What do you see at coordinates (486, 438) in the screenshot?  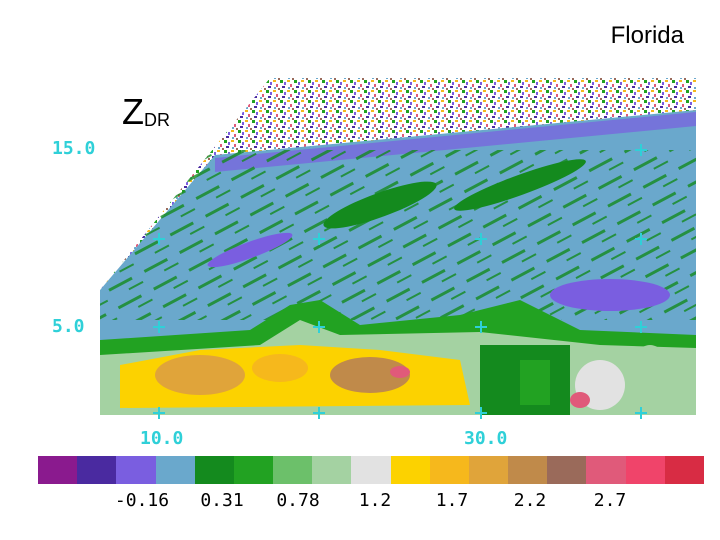 I see `x-tick-label: 30.0` at bounding box center [486, 438].